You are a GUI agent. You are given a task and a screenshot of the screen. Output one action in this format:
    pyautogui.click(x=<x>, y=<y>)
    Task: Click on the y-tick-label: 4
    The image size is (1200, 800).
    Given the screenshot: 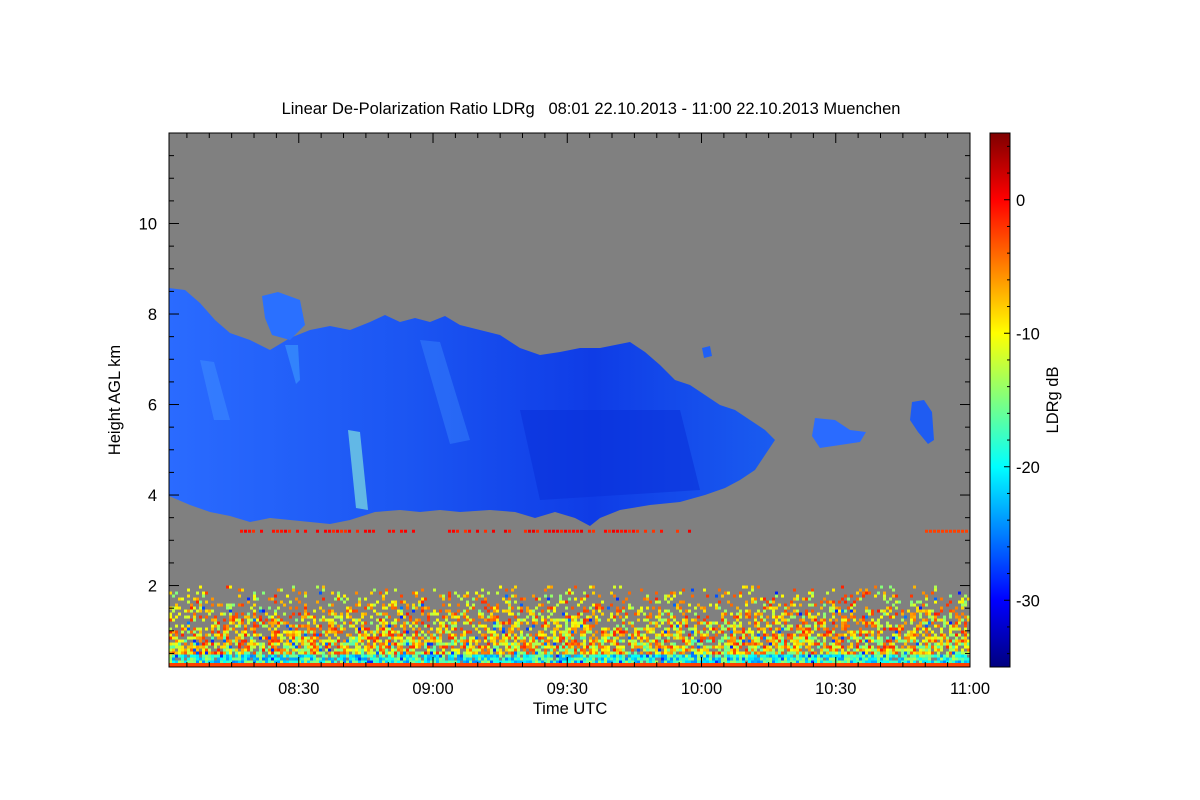 What is the action you would take?
    pyautogui.click(x=152, y=496)
    